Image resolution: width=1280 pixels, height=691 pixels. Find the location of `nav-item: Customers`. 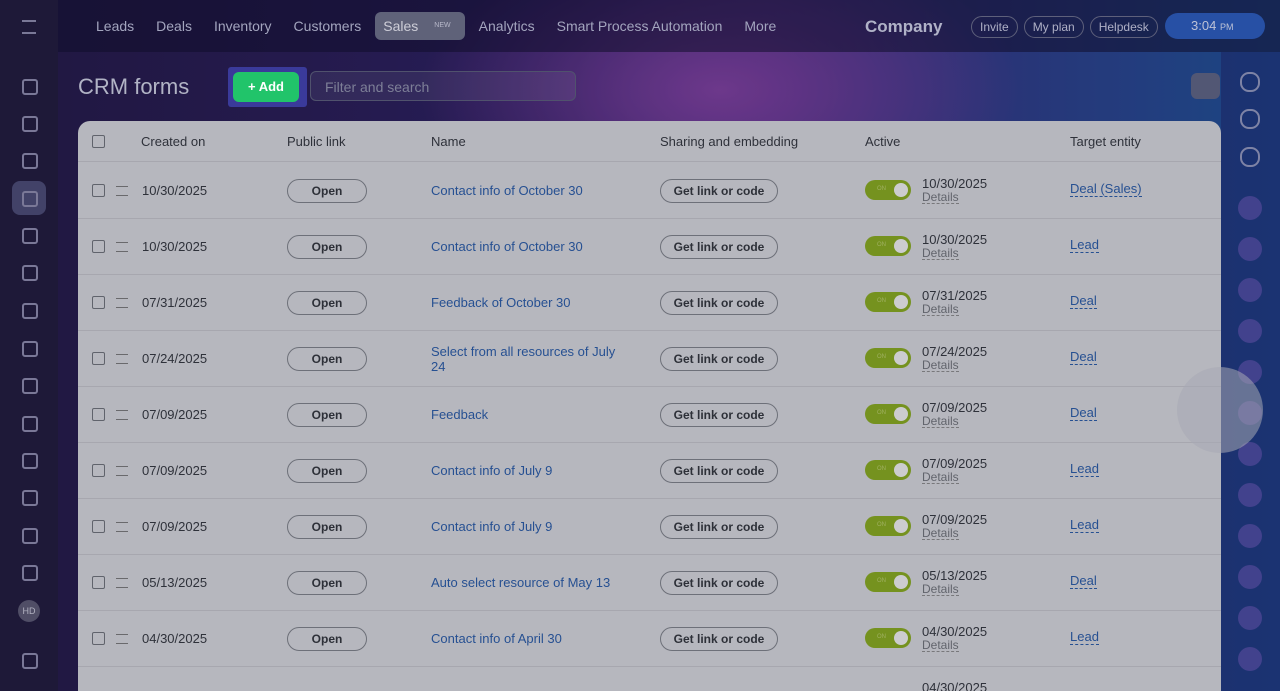

nav-item: Customers is located at coordinates (327, 26).